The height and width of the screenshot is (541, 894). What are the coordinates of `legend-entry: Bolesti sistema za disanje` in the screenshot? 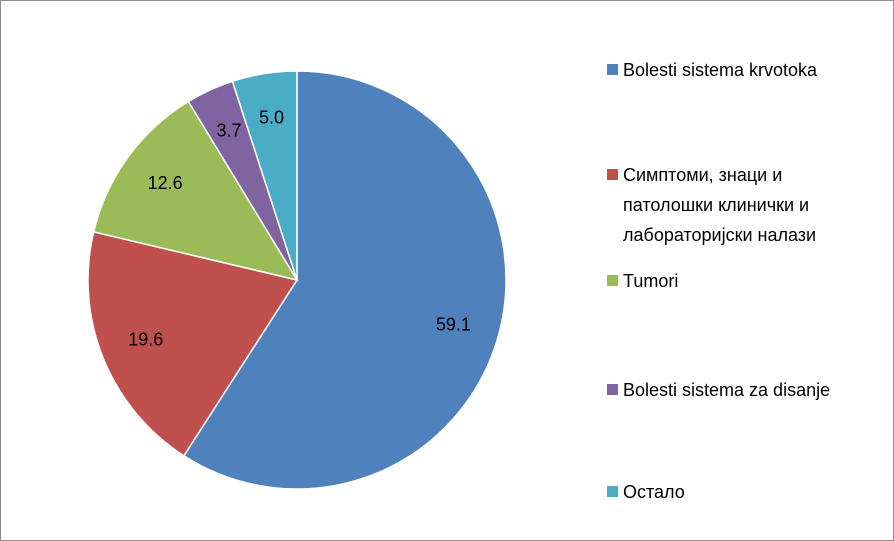 It's located at (742, 390).